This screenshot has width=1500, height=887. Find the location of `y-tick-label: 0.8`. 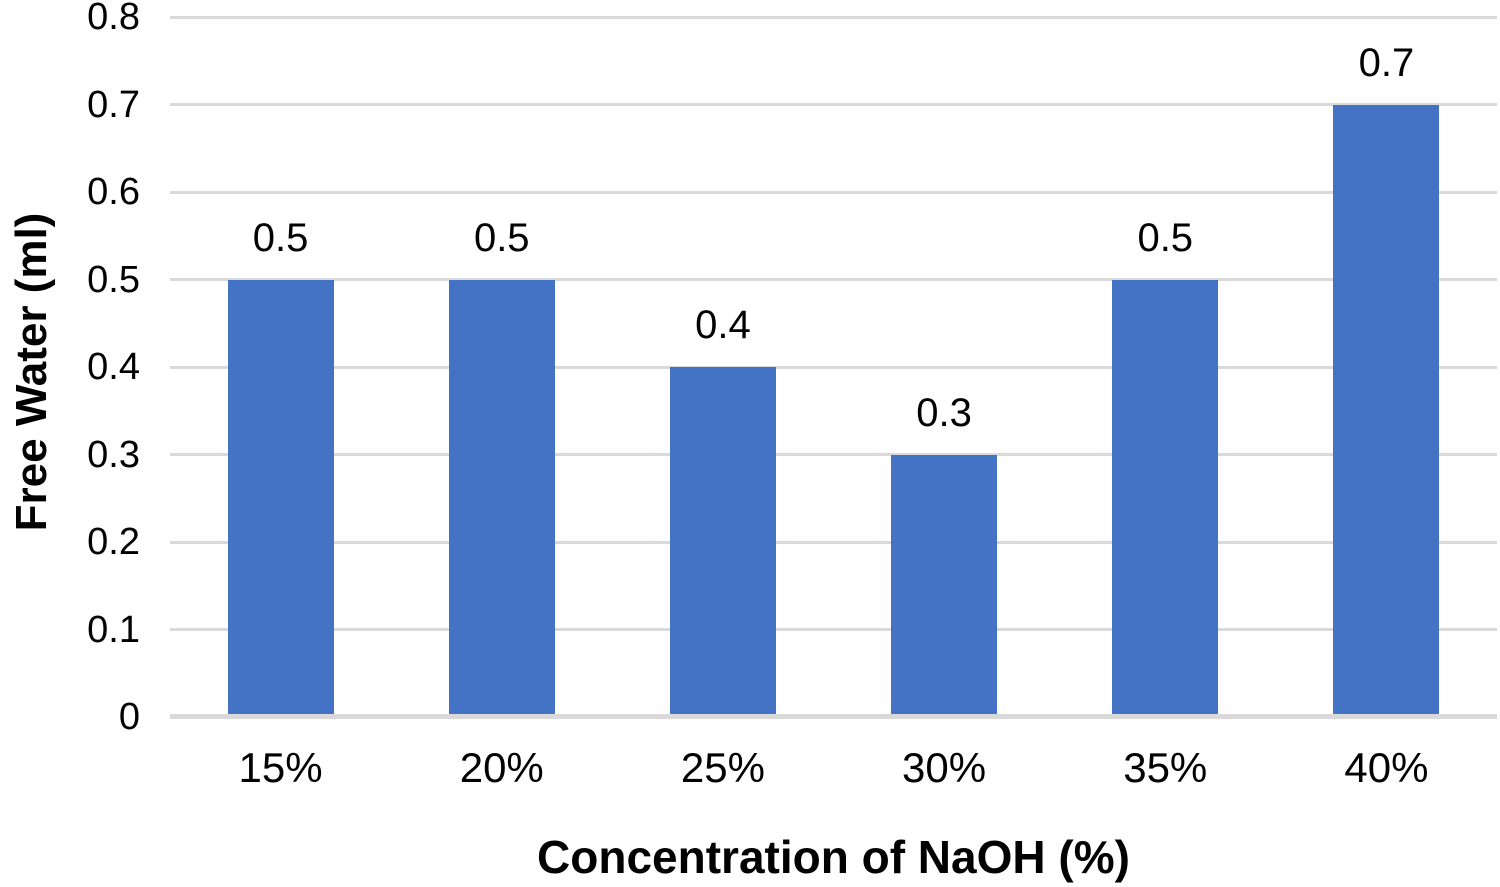

y-tick-label: 0.8 is located at coordinates (113, 19).